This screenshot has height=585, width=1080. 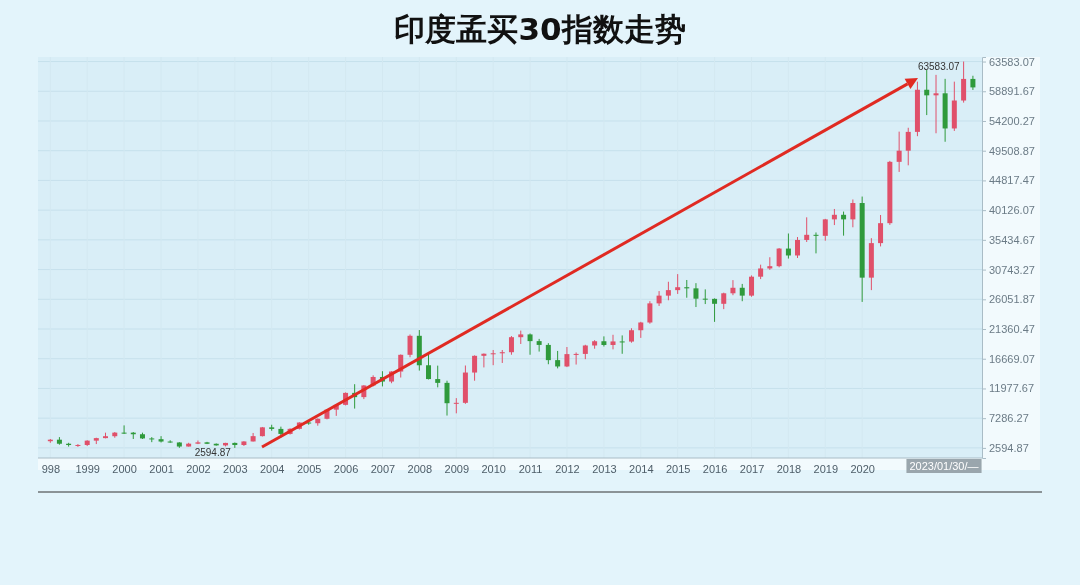 What do you see at coordinates (1012, 269) in the screenshot?
I see `y-tick-label: 30743.27` at bounding box center [1012, 269].